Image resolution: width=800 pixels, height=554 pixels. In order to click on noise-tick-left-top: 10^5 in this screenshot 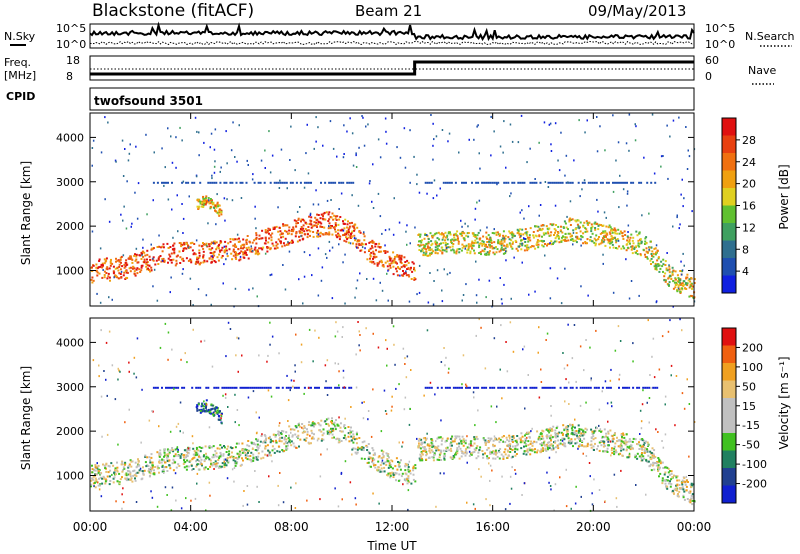, I will do `click(71, 28)`.